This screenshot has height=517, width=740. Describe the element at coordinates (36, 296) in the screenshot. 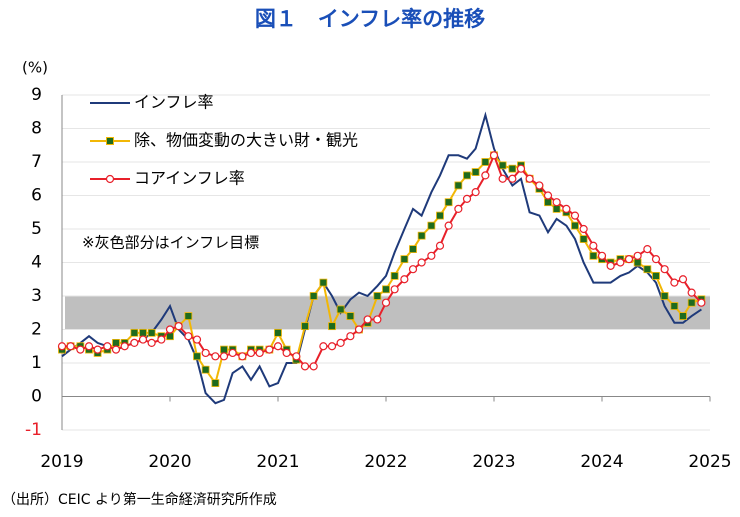

I see `y-tick-label: 3` at that location.